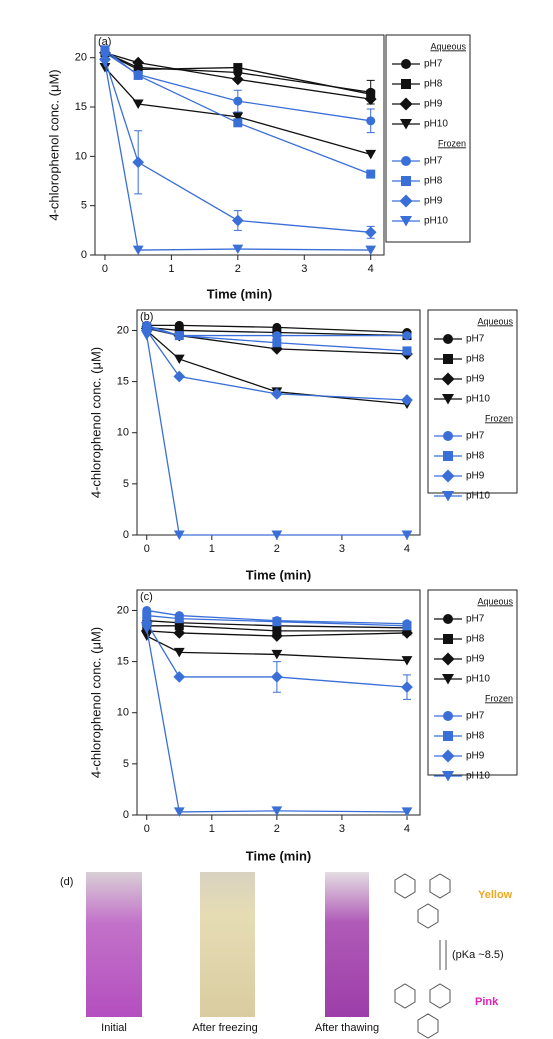 This screenshot has height=1039, width=553. What do you see at coordinates (478, 955) in the screenshot?
I see `equilibrium-label: (pKa ~8.5)` at bounding box center [478, 955].